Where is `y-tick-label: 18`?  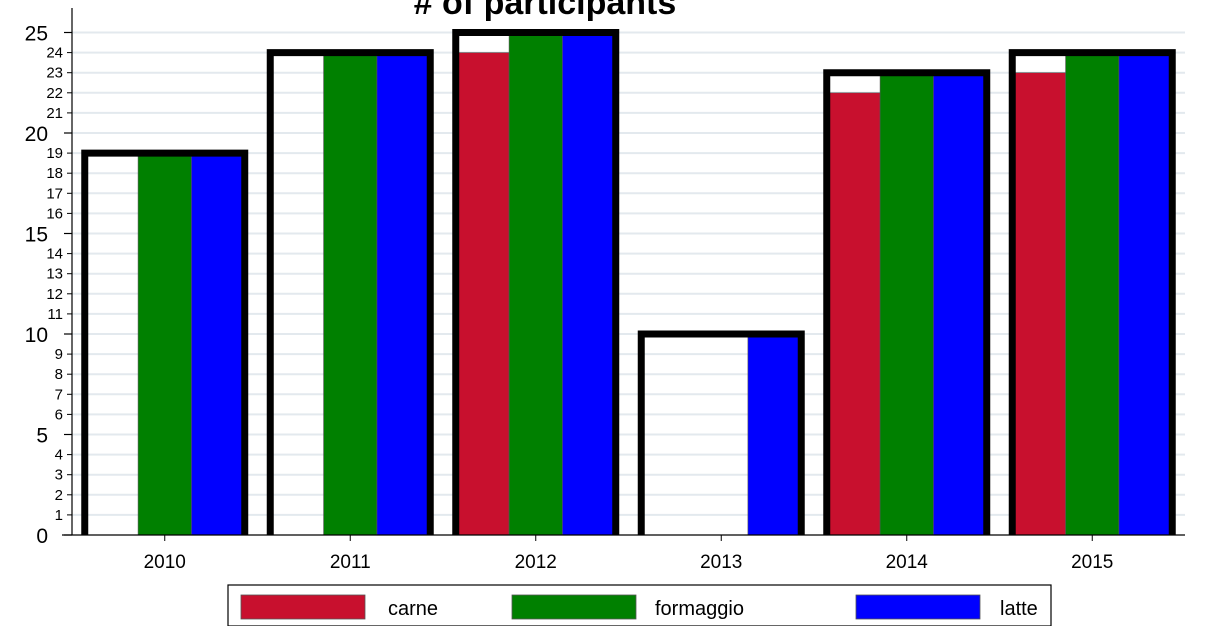 y-tick-label: 18 is located at coordinates (54, 173).